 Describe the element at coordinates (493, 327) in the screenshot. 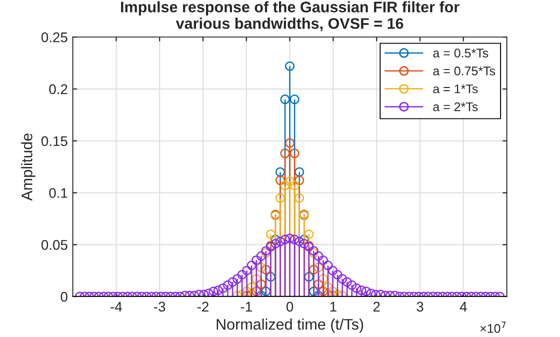

I see `text: ×10$^{7}$` at that location.